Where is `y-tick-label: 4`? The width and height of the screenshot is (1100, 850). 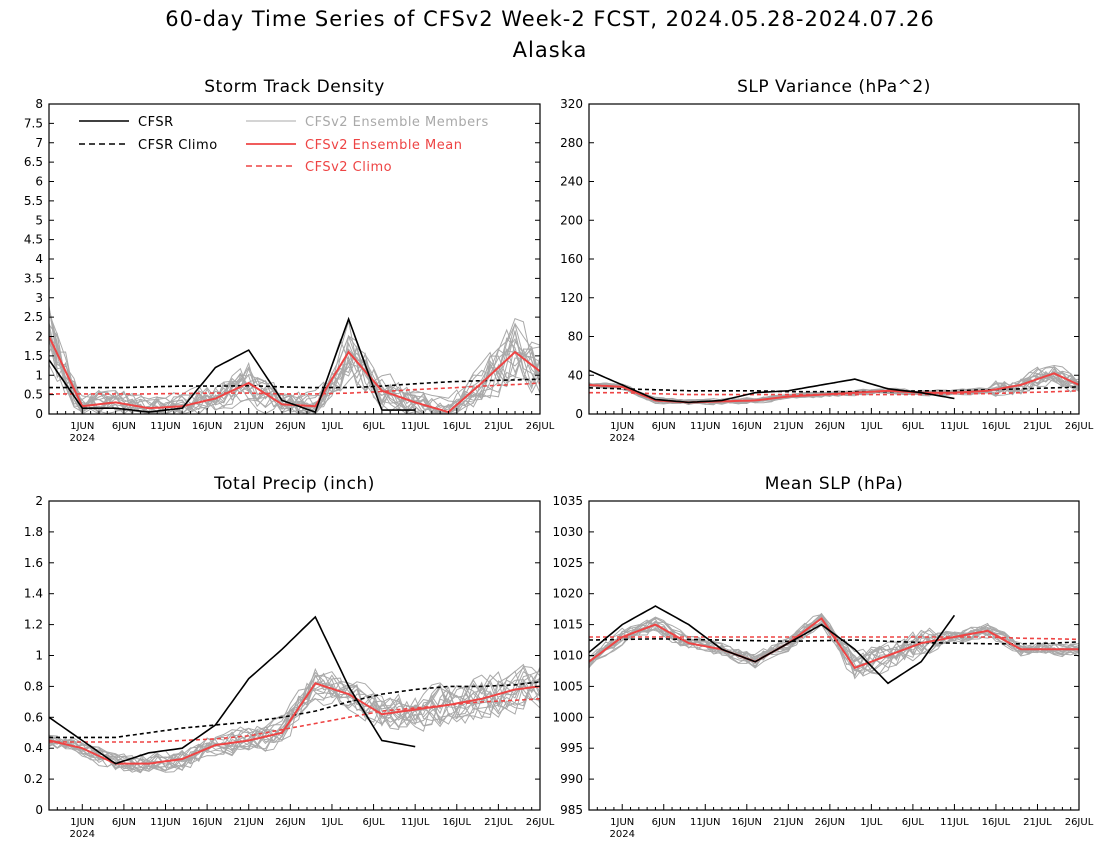 y-tick-label: 4 is located at coordinates (39, 259).